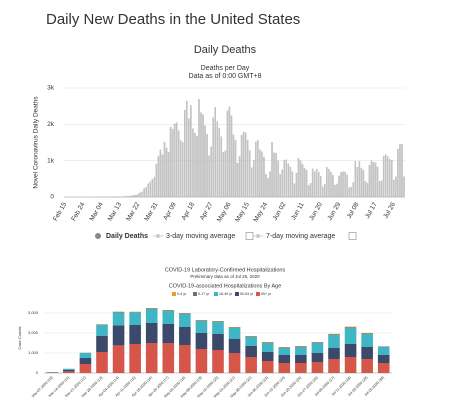 Image resolution: width=450 pixels, height=400 pixels. What do you see at coordinates (225, 276) in the screenshot?
I see `chart-subtitle: Preliminary data as of Jul 25, 2020` at bounding box center [225, 276].